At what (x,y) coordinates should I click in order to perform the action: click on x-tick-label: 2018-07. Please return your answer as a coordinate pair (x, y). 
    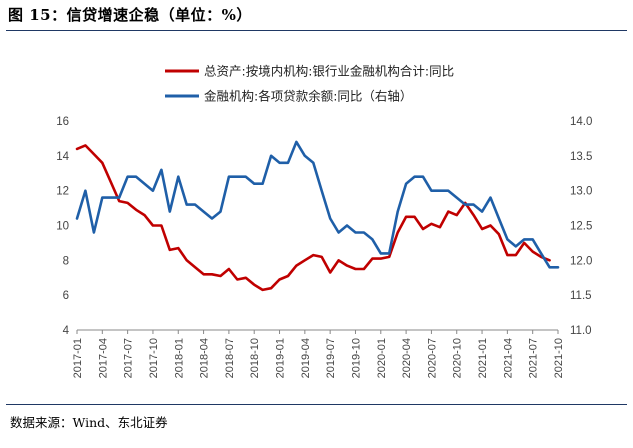
    Looking at the image, I should click on (230, 358).